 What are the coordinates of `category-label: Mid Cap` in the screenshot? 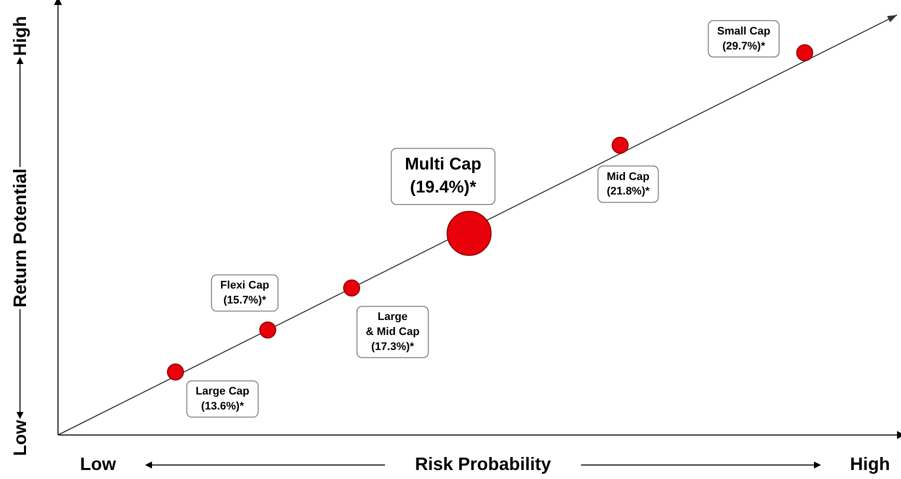 It's located at (628, 176).